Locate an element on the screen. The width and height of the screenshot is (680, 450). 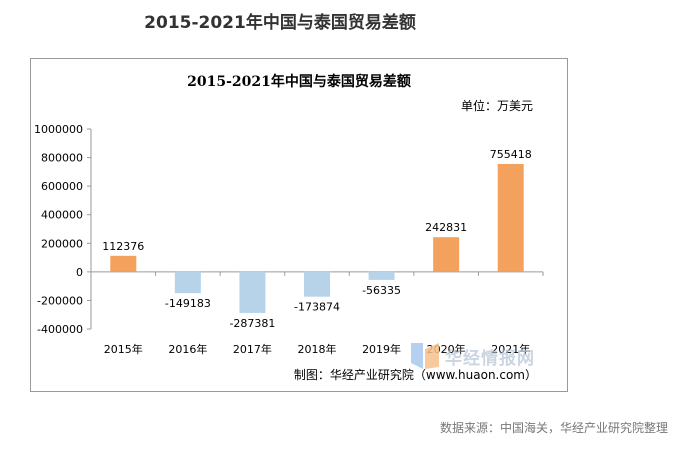
data-label: -287381 is located at coordinates (252, 323).